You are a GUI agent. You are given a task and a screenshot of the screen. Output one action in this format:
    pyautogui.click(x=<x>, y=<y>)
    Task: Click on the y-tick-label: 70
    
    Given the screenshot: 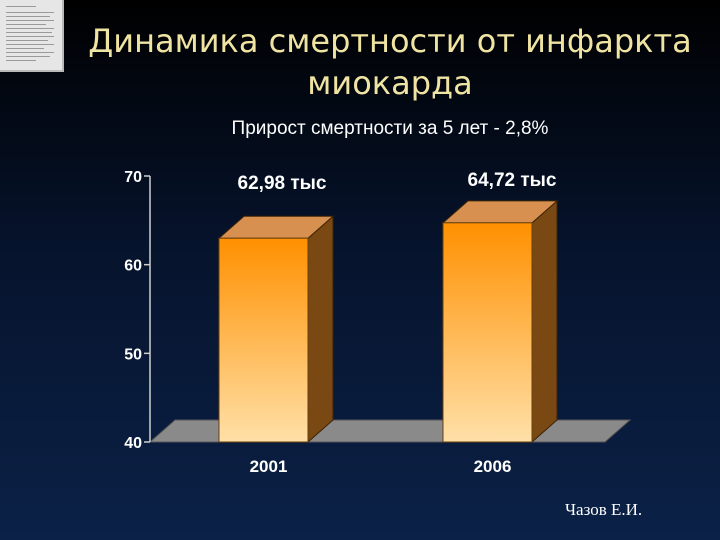 What is the action you would take?
    pyautogui.click(x=133, y=177)
    